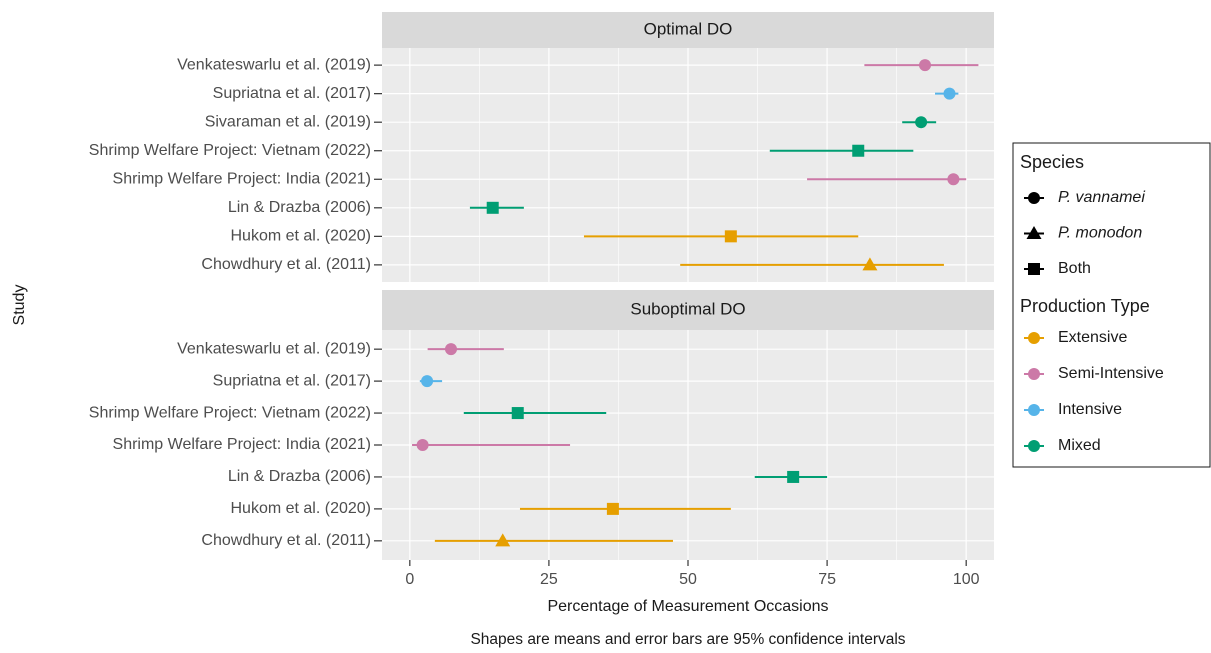  What do you see at coordinates (1092, 337) in the screenshot?
I see `legend-label: Extensive` at bounding box center [1092, 337].